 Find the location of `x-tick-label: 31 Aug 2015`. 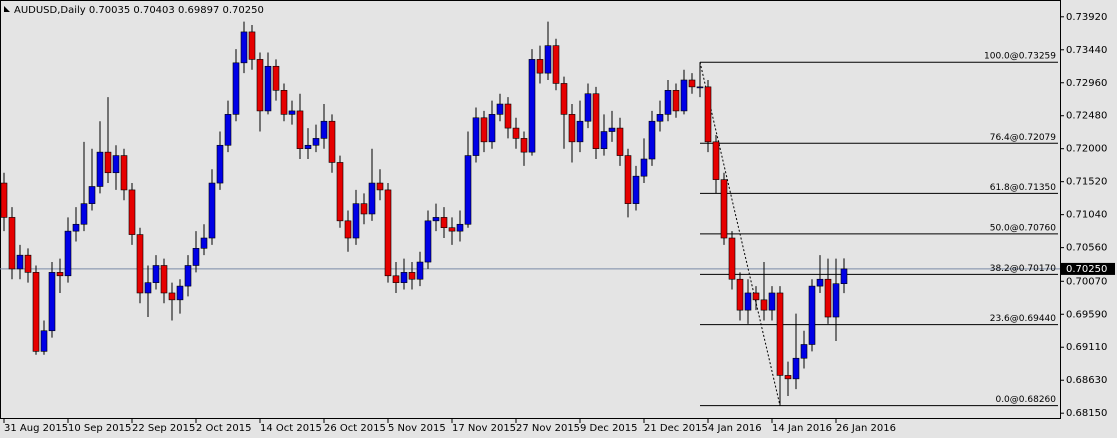

x-tick-label: 31 Aug 2015 is located at coordinates (36, 428).